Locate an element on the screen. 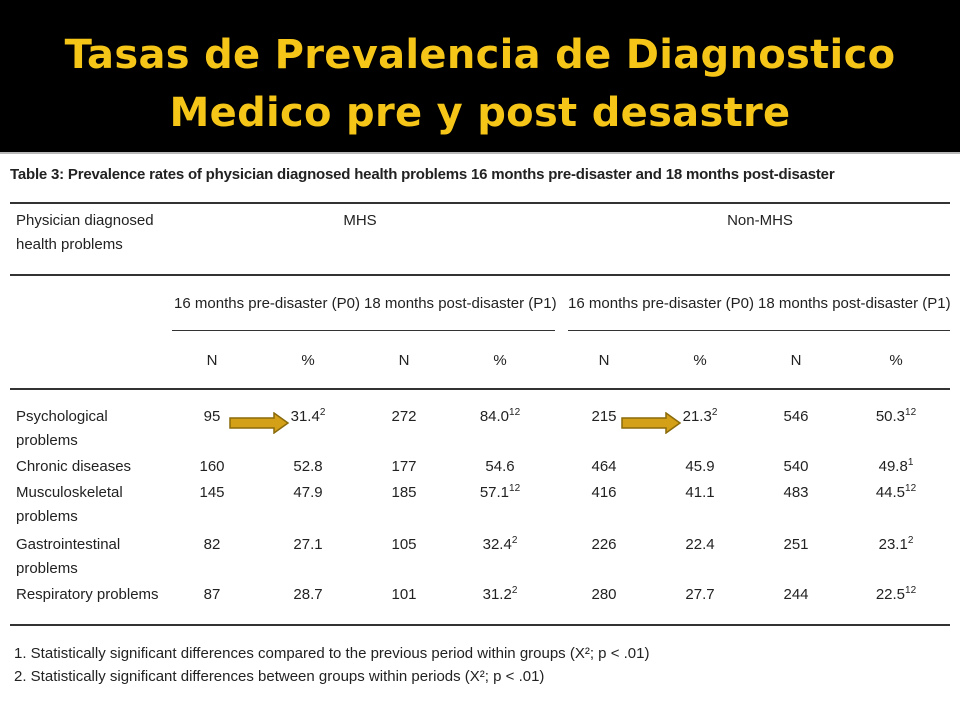 This screenshot has height=720, width=960. table-cell: 31.22 is located at coordinates (500, 594).